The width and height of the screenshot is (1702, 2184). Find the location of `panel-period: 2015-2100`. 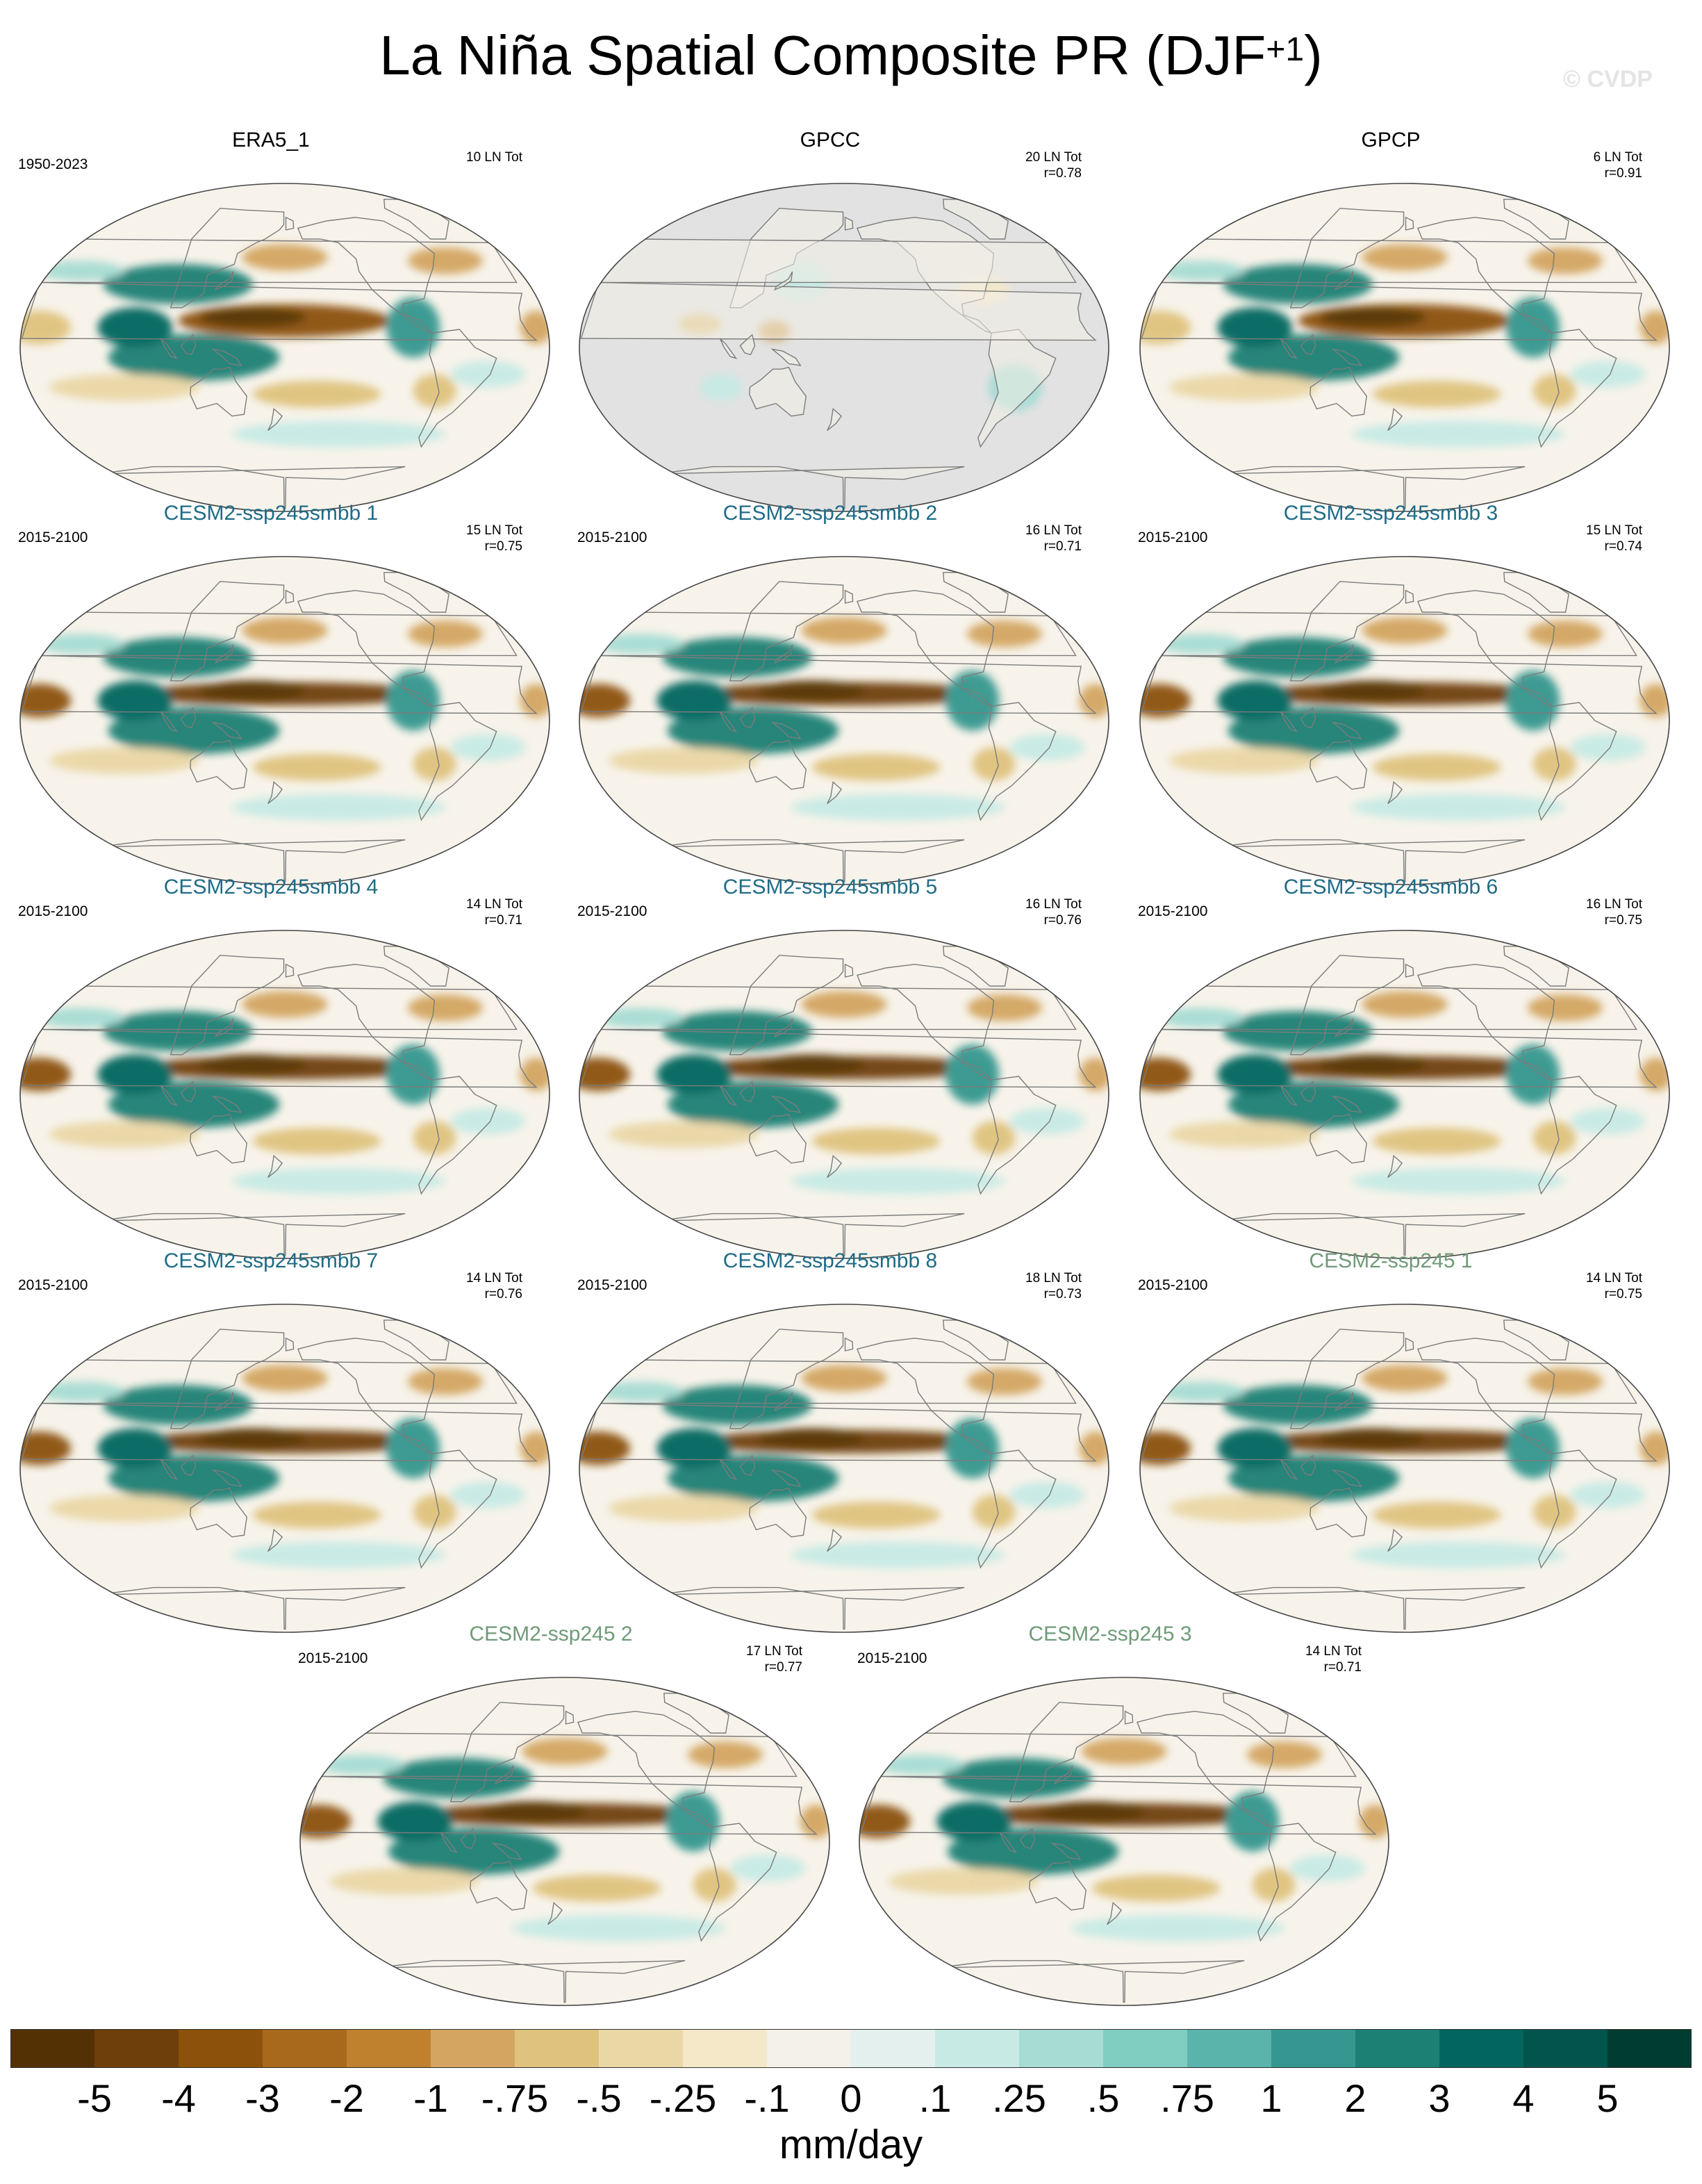

panel-period: 2015-2100 is located at coordinates (1173, 537).